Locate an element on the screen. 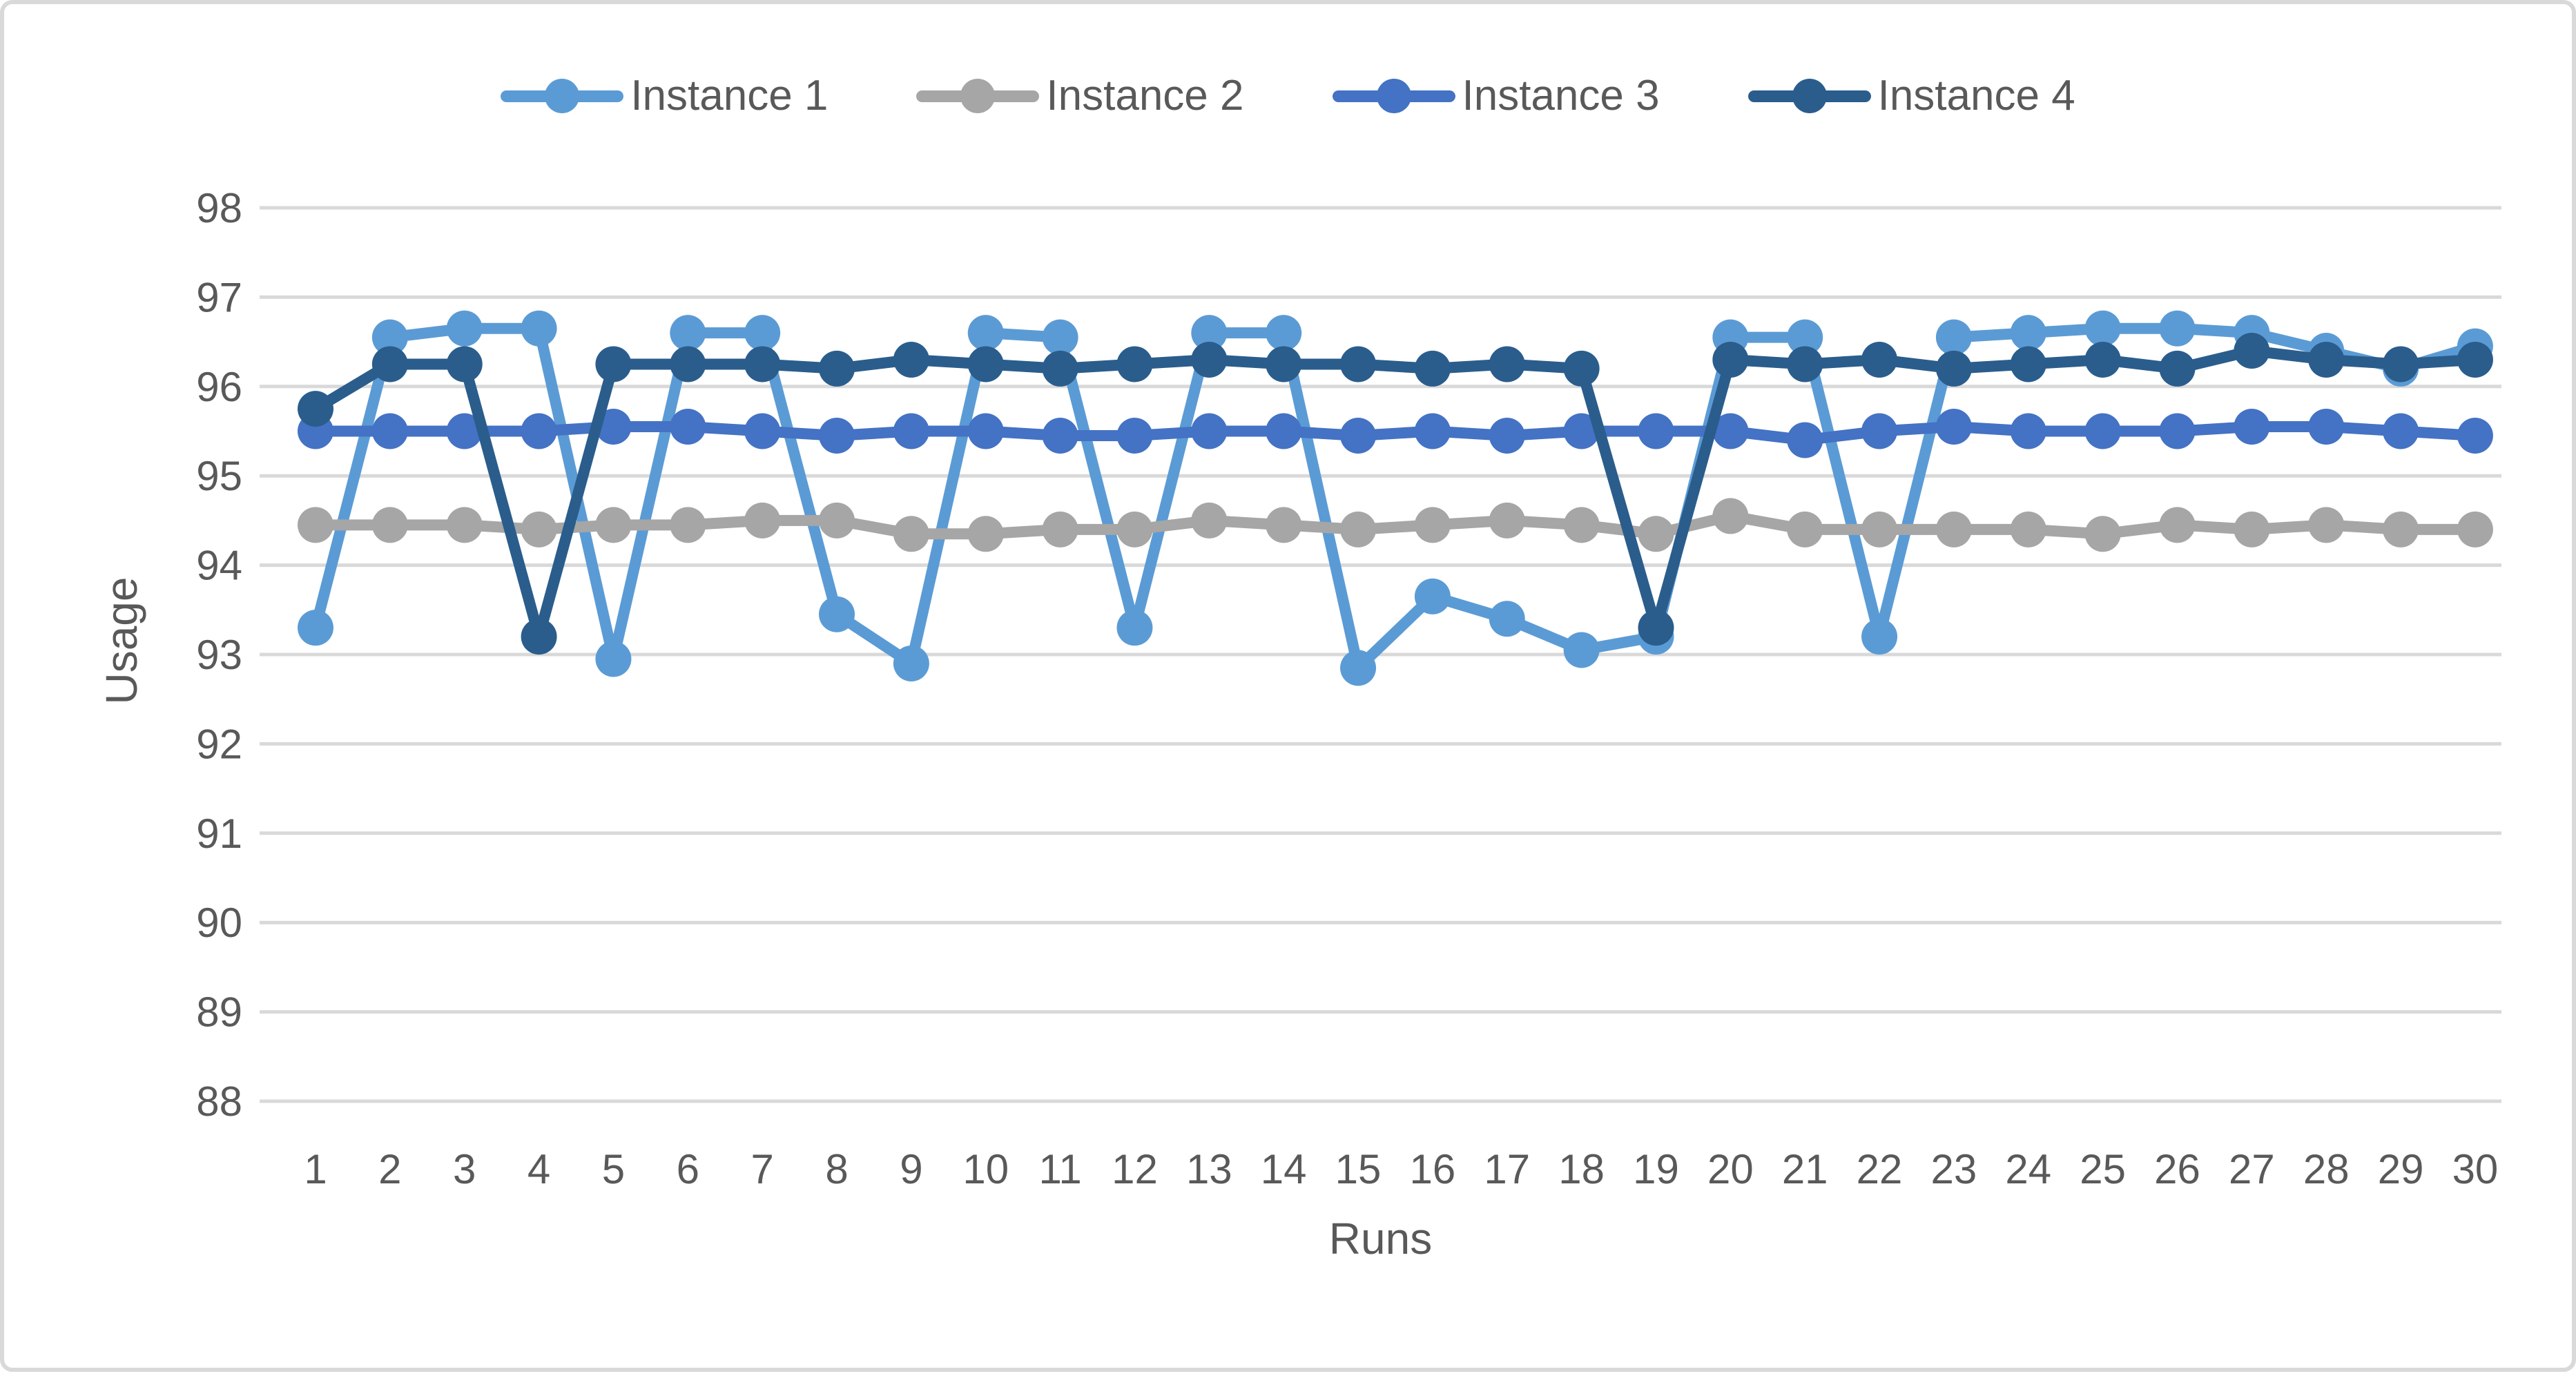 The height and width of the screenshot is (1376, 2576). x-tick-label-30: 30 is located at coordinates (2476, 1169).